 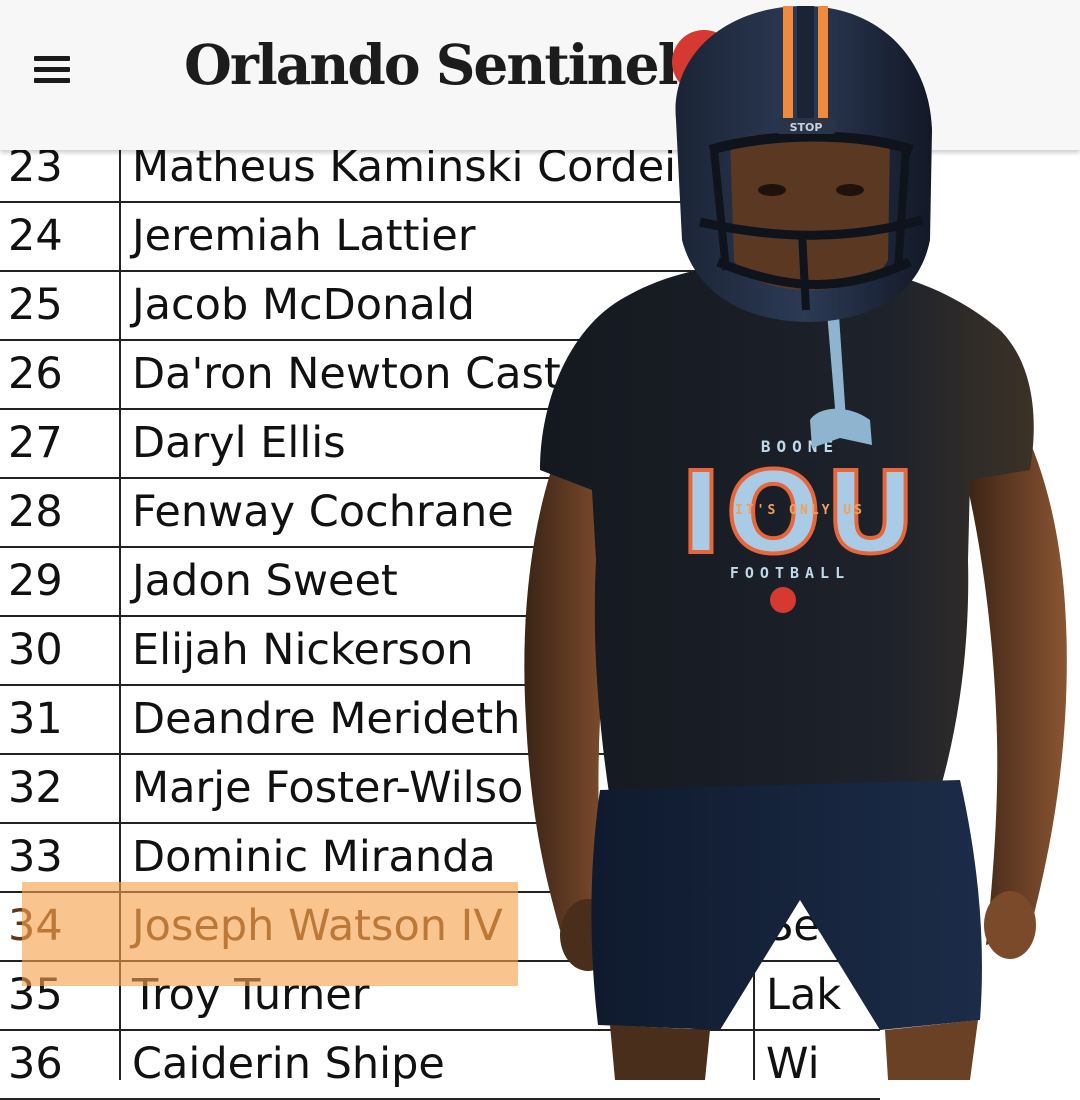 What do you see at coordinates (35, 788) in the screenshot?
I see `rank-number: 32` at bounding box center [35, 788].